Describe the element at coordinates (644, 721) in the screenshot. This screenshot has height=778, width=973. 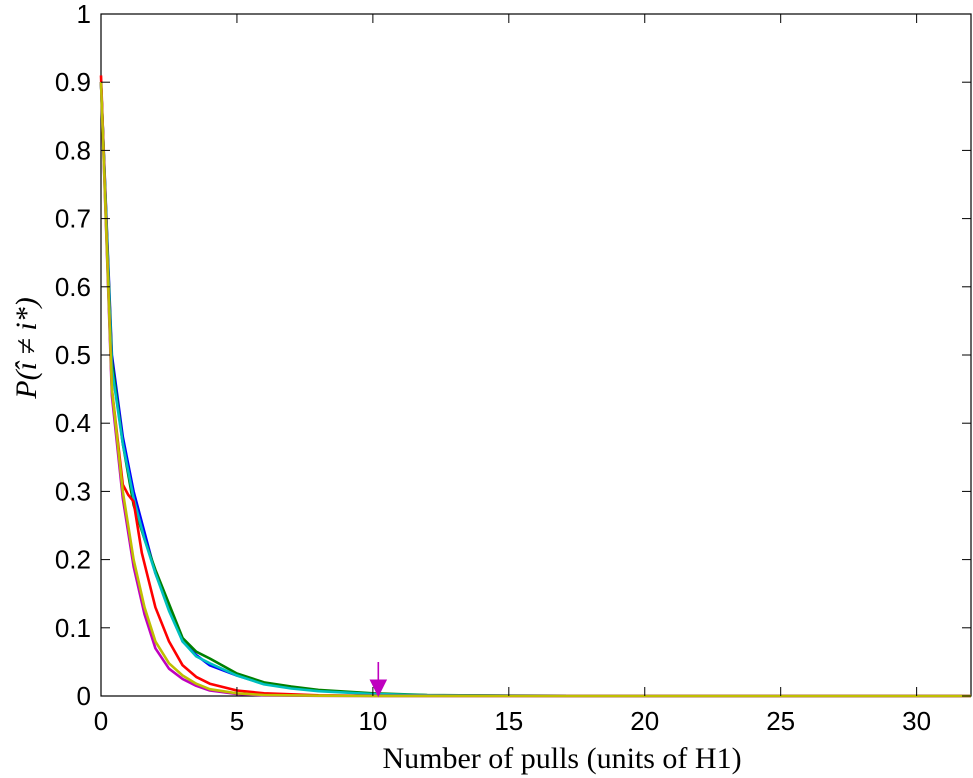
I see `x-tick-label: 20` at that location.